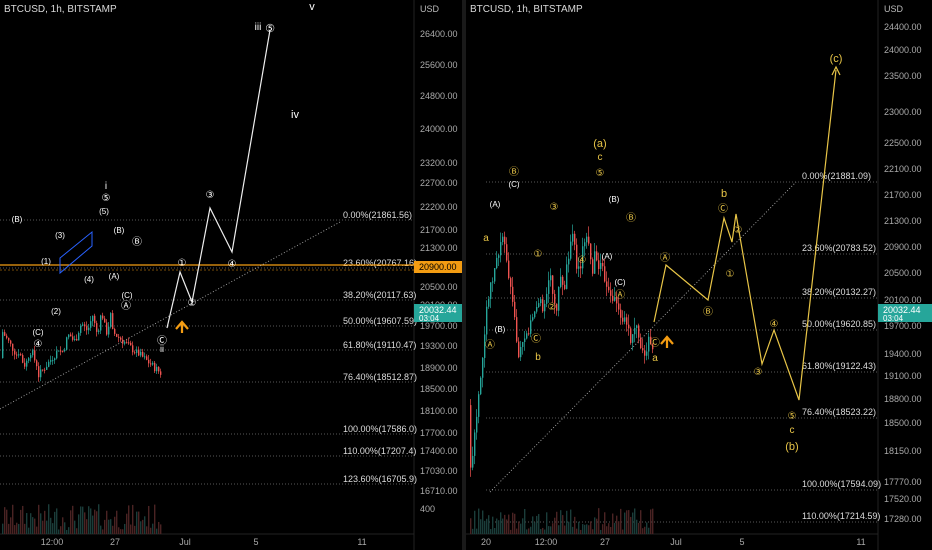 Image resolution: width=932 pixels, height=550 pixels. What do you see at coordinates (464, 275) in the screenshot?
I see `pane-divider` at bounding box center [464, 275].